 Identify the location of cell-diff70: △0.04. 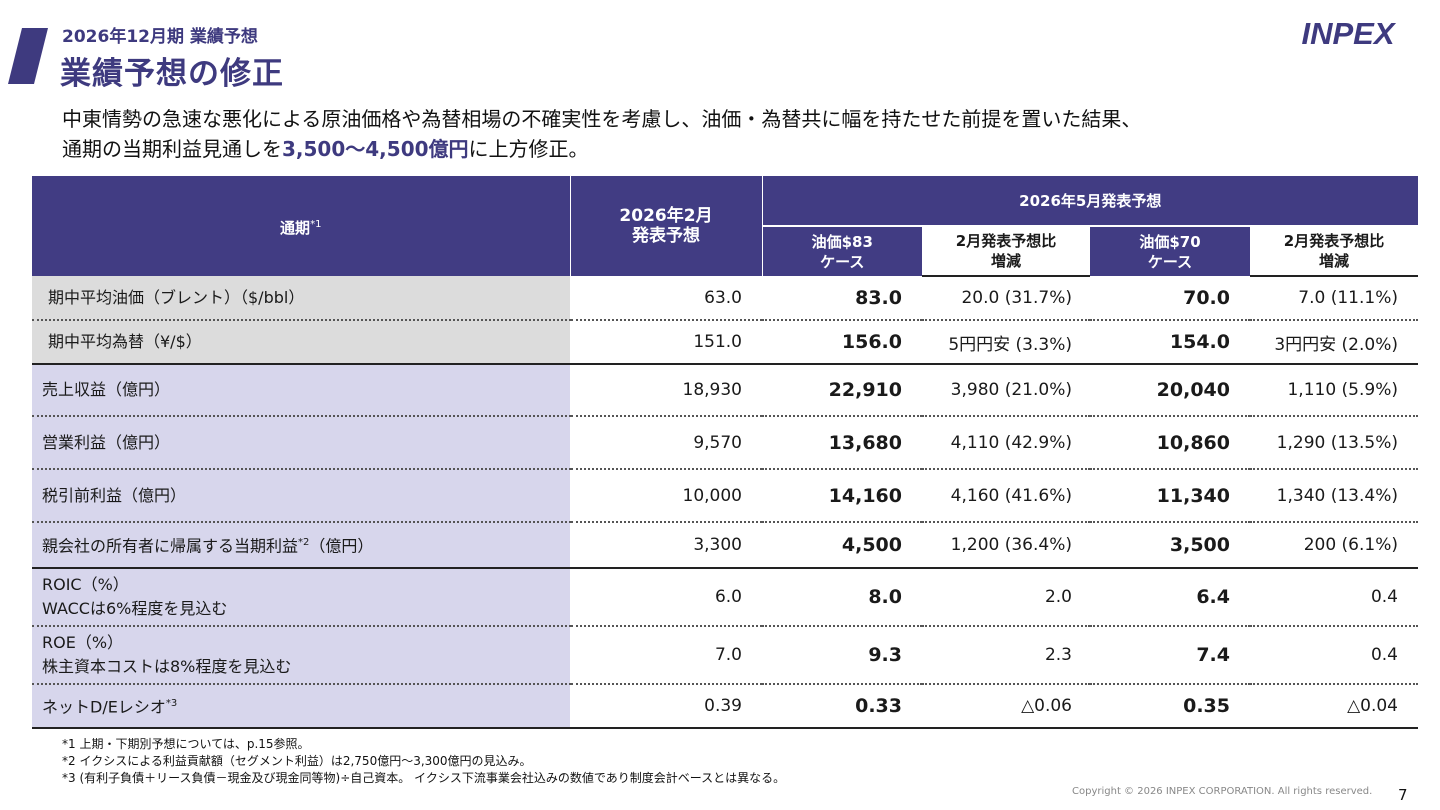
(1334, 706).